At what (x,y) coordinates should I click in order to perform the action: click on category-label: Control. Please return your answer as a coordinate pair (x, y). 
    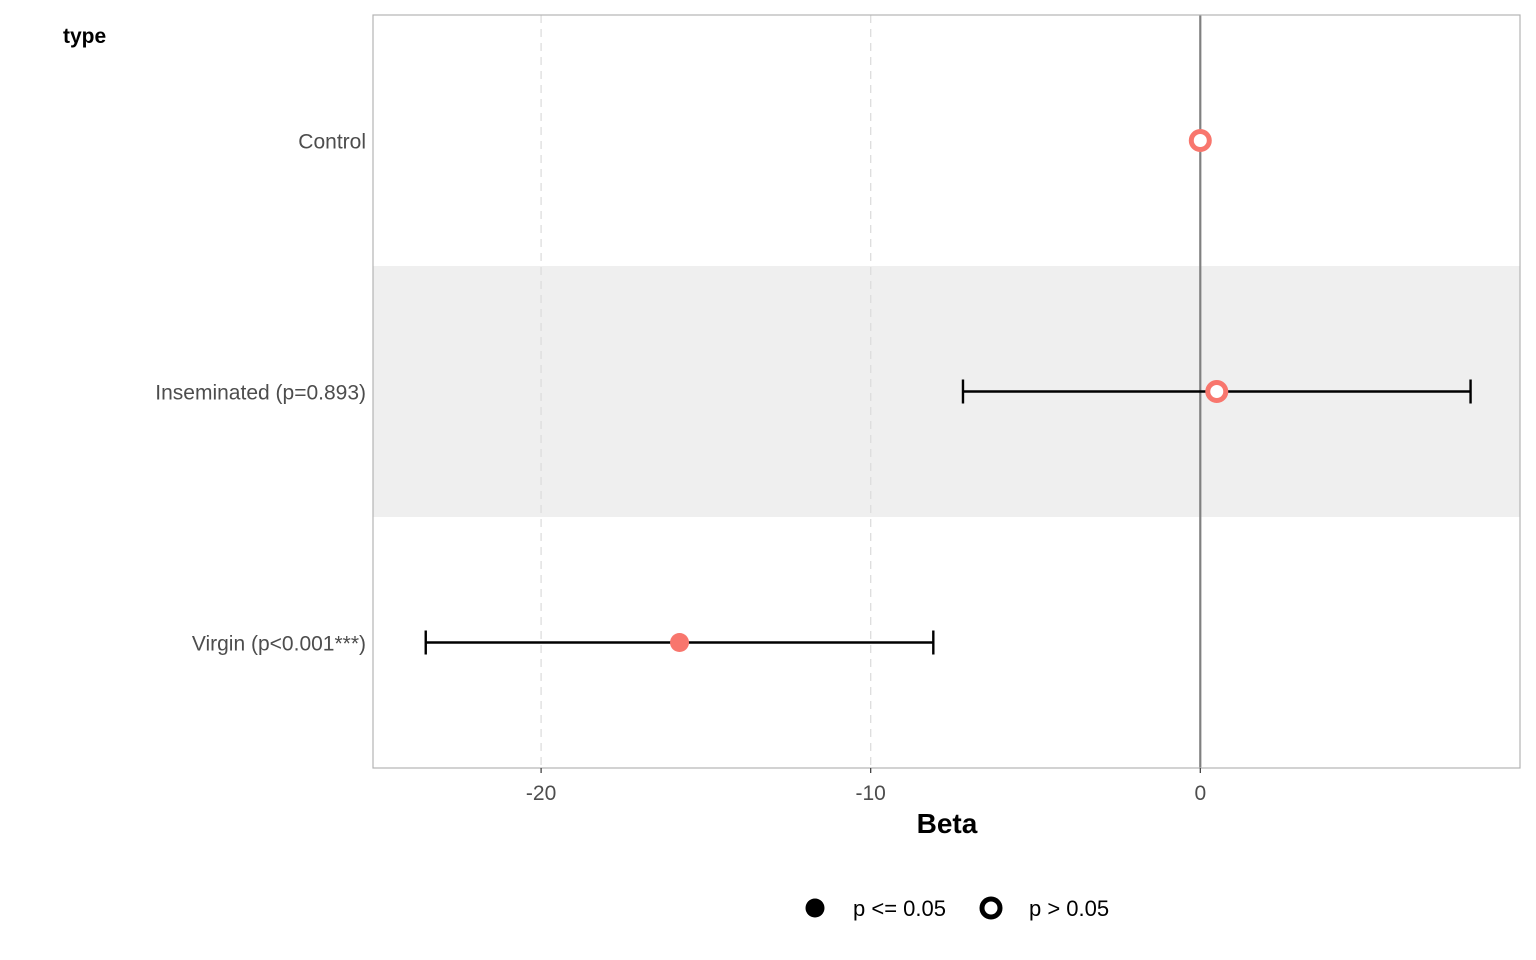
    Looking at the image, I should click on (332, 142).